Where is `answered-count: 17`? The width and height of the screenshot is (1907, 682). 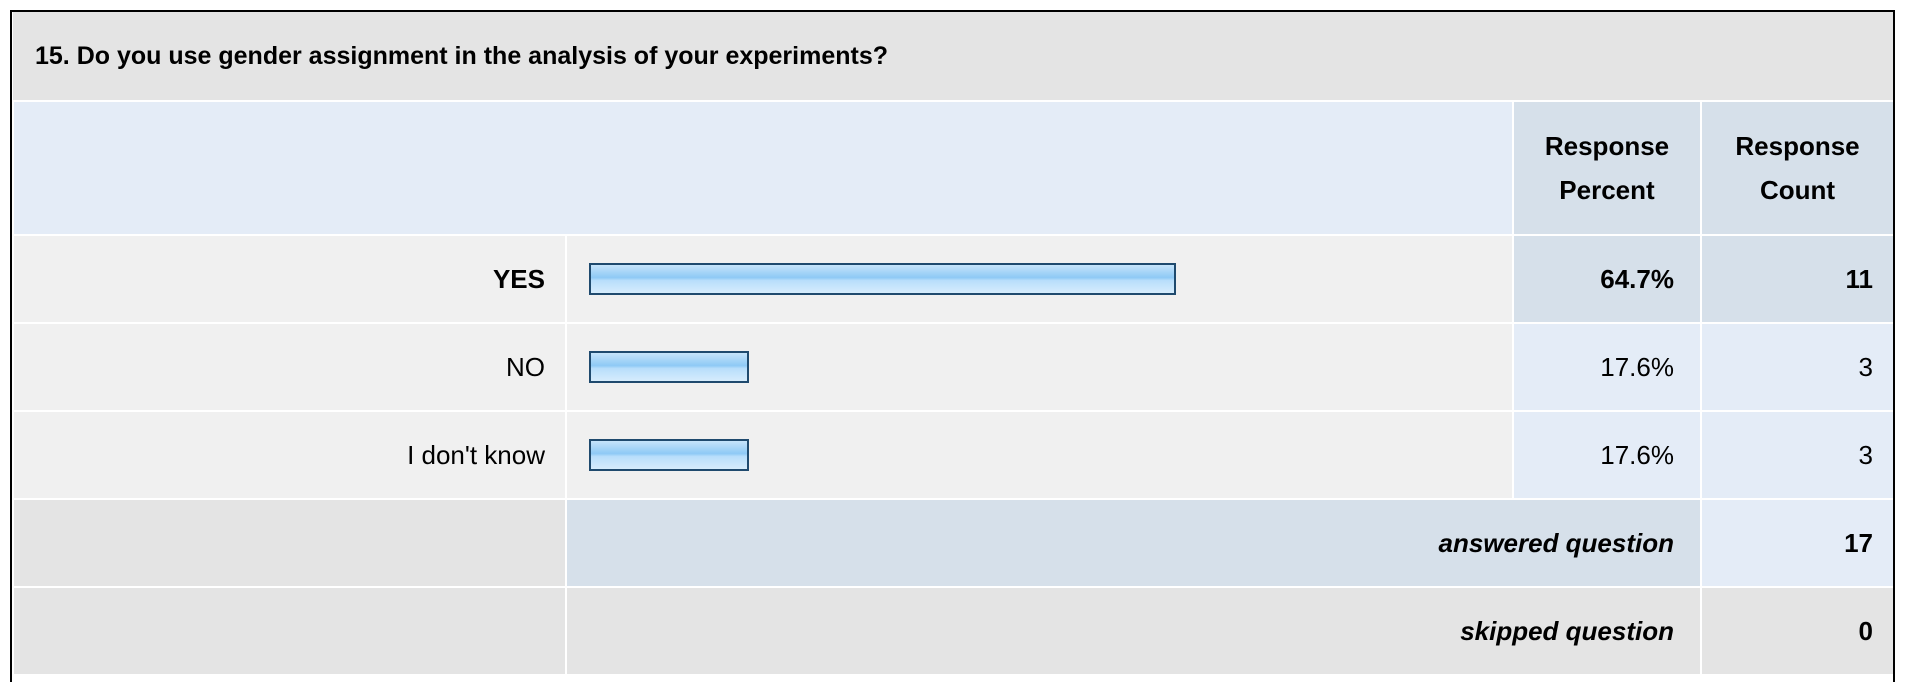 answered-count: 17 is located at coordinates (1796, 543).